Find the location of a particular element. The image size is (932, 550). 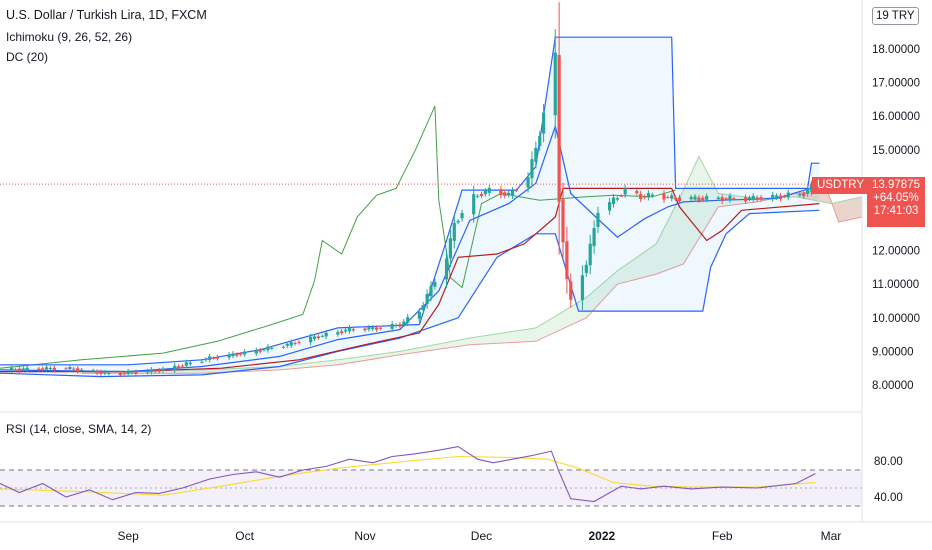

time-tick-label: Dec is located at coordinates (481, 536).